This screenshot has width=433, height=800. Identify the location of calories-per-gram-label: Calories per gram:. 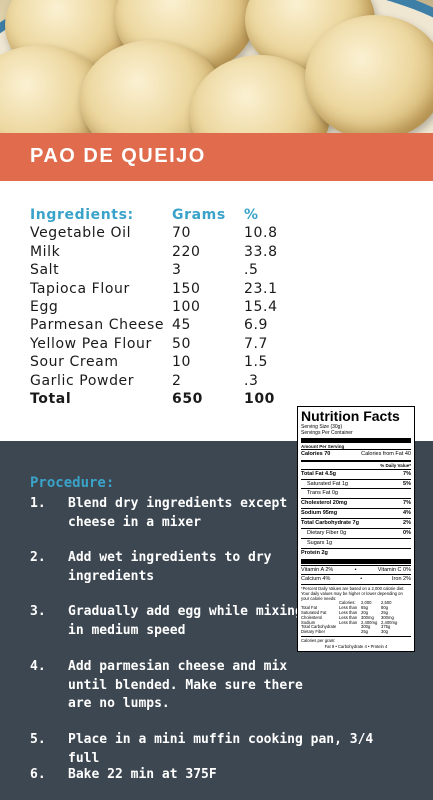
(318, 641).